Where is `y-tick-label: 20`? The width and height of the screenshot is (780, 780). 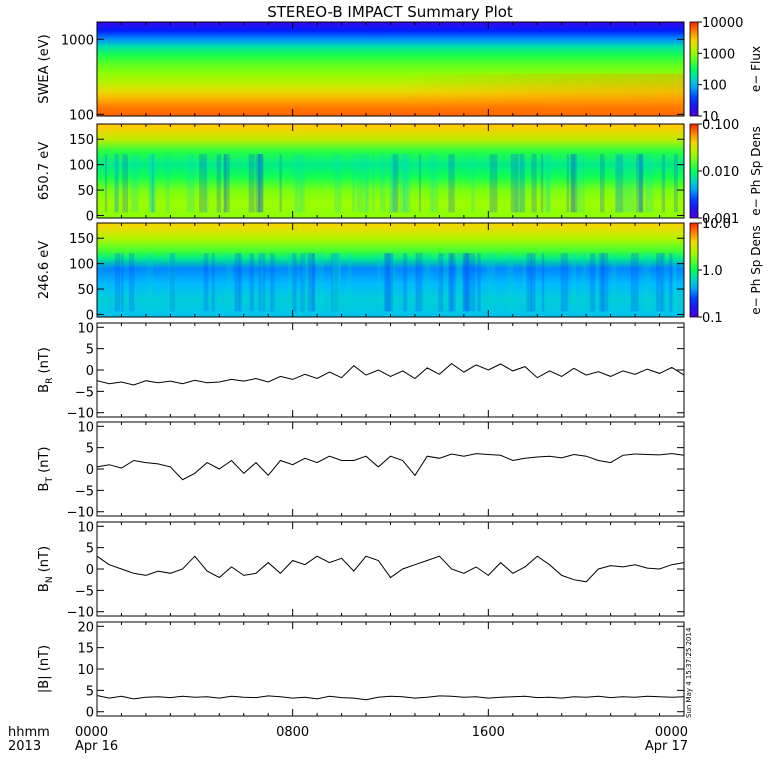
y-tick-label: 20 is located at coordinates (85, 627).